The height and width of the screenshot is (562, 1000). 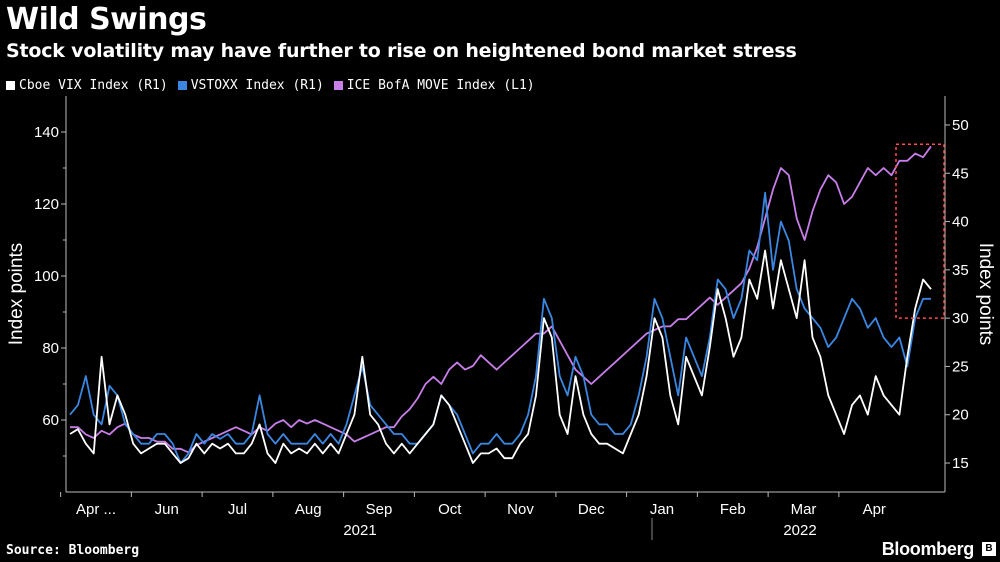 What do you see at coordinates (928, 549) in the screenshot?
I see `bloomberg-logo: Bloomberg` at bounding box center [928, 549].